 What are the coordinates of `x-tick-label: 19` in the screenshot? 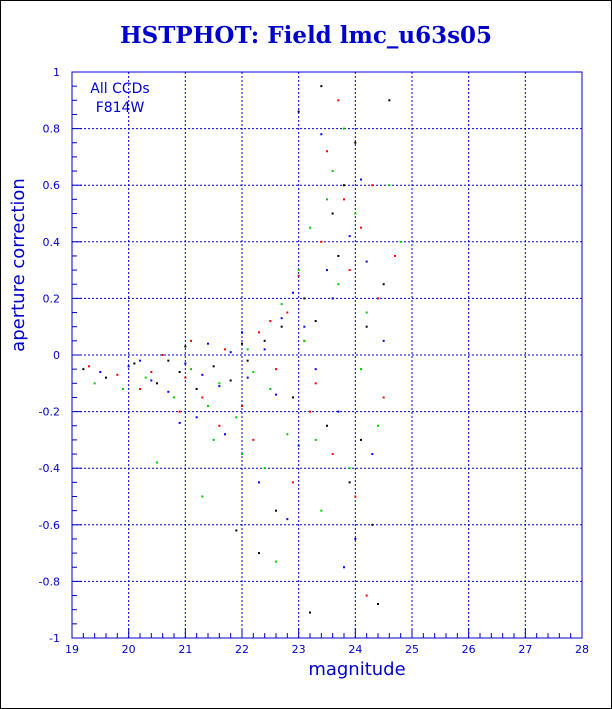 It's located at (72, 649).